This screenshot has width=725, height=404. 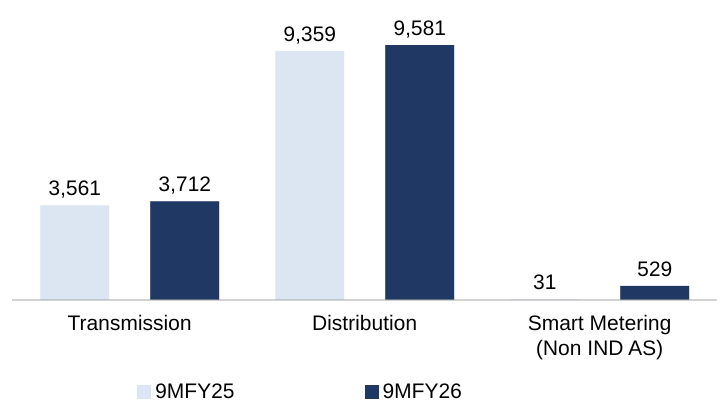 I want to click on data-label: 529, so click(x=654, y=269).